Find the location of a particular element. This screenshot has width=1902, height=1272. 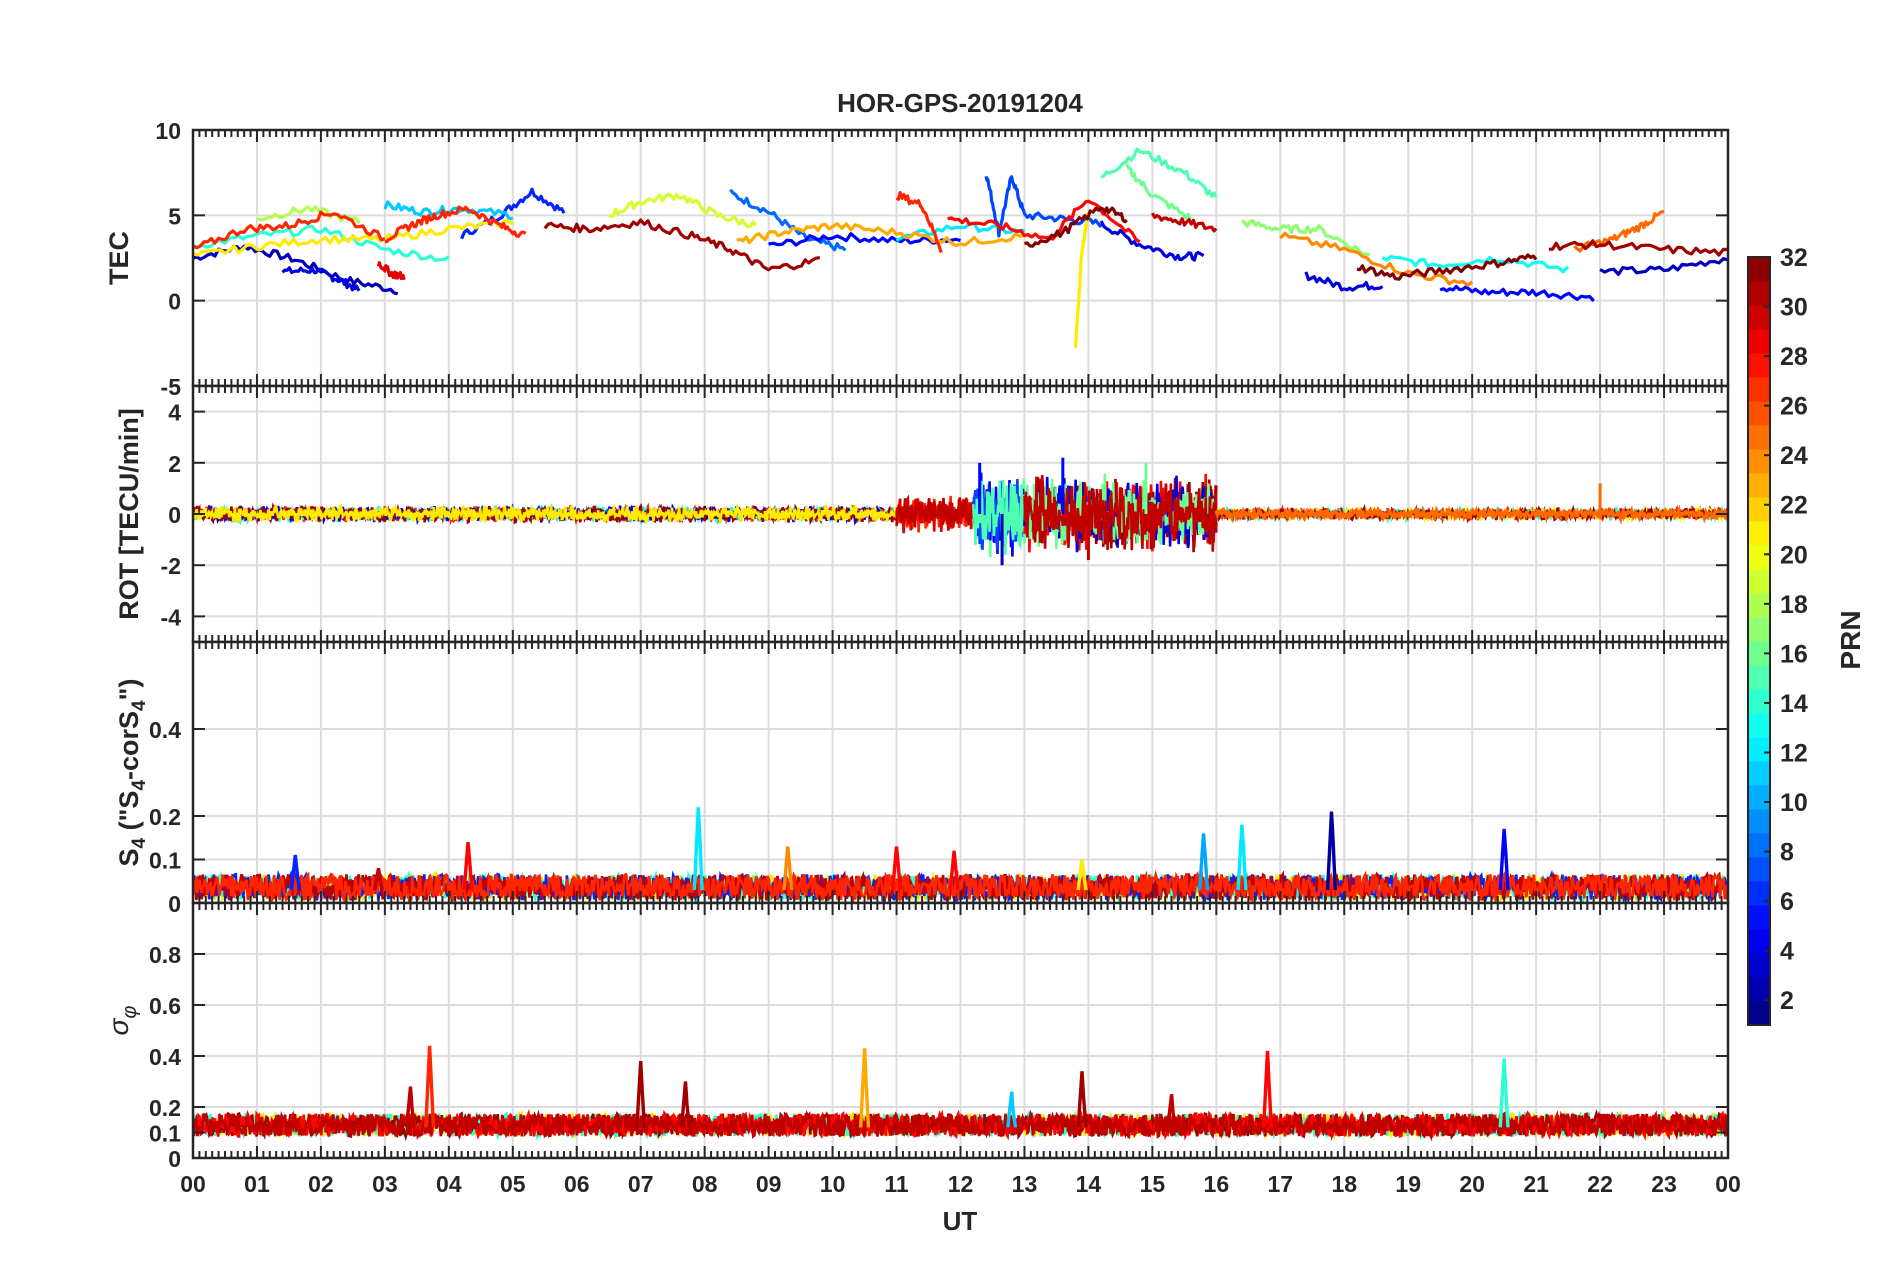

y-axis-label: S4 ("S4-corS4") is located at coordinates (132, 773).